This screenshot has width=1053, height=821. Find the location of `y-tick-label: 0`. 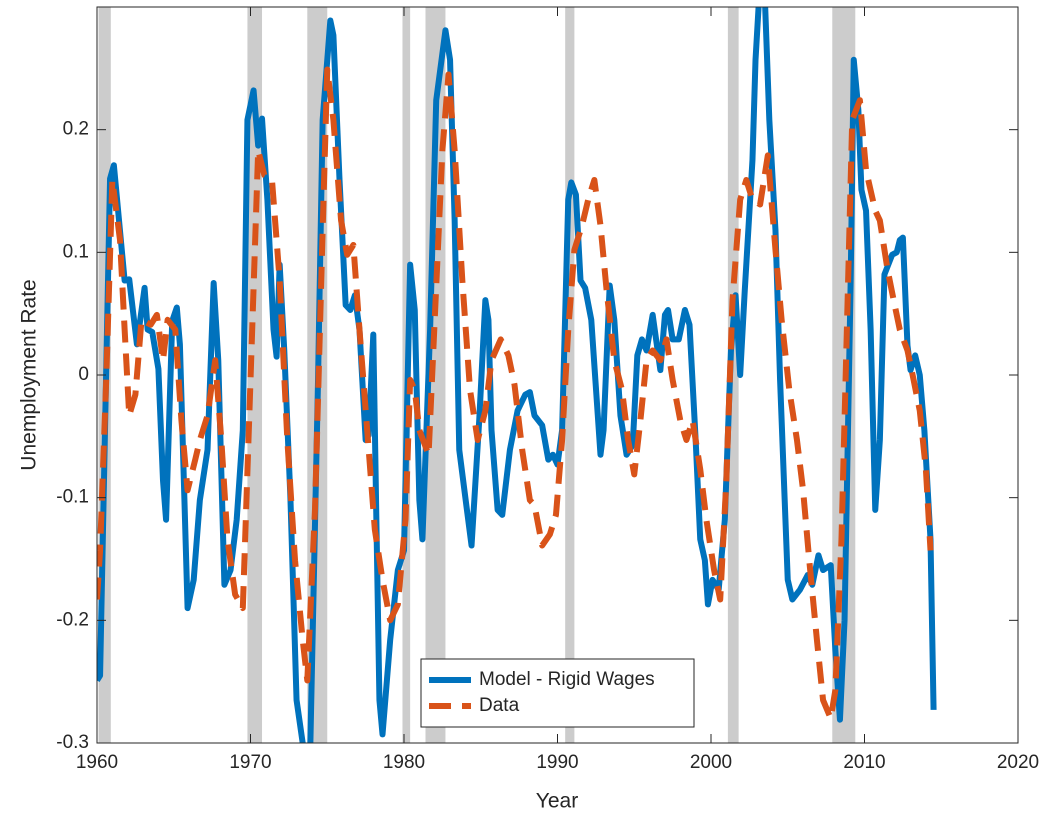

y-tick-label: 0 is located at coordinates (83, 374).